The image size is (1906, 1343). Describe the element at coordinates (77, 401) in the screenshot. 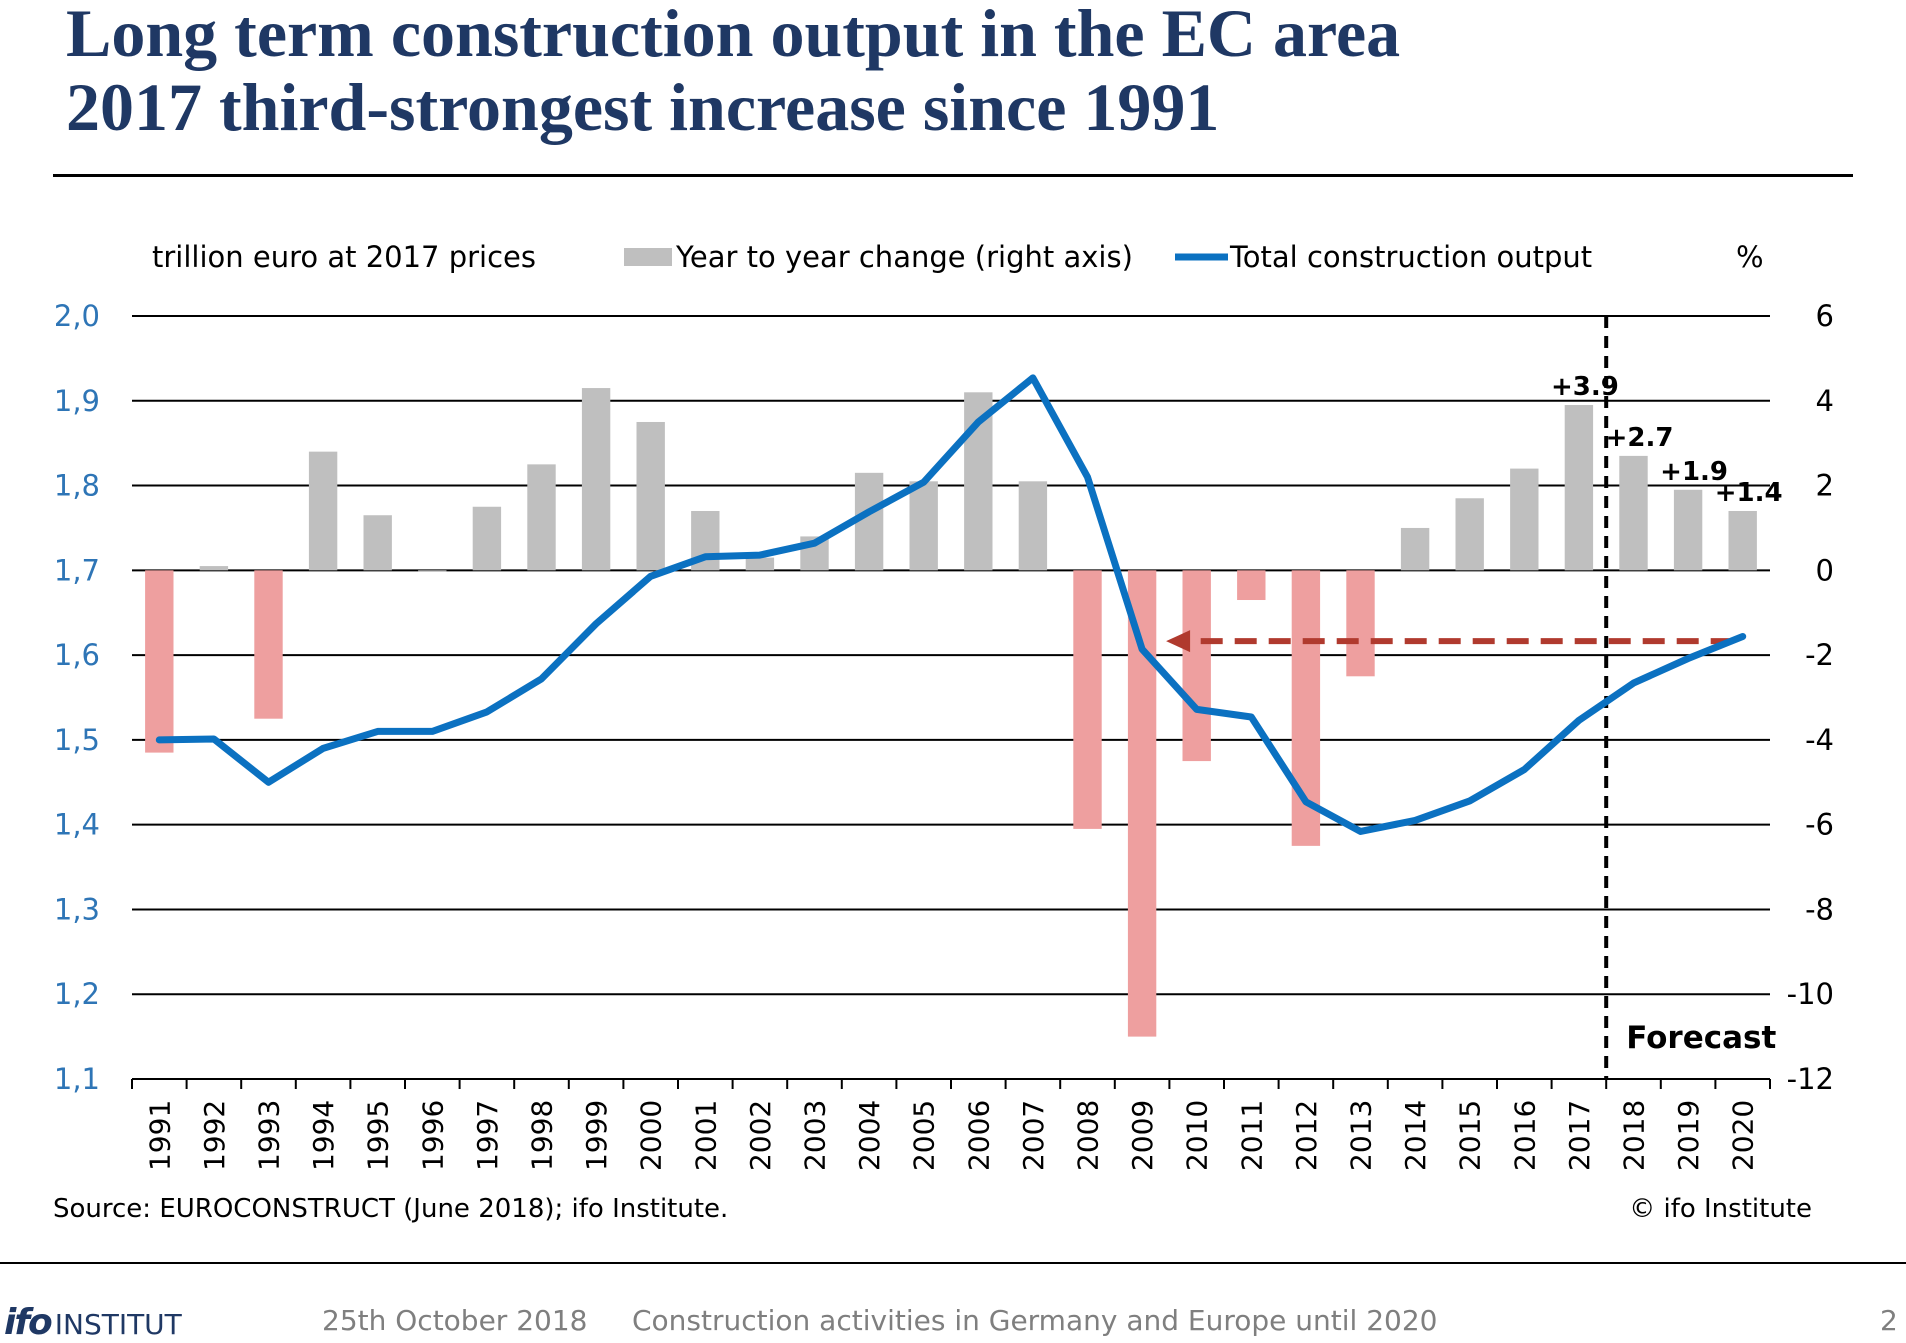

I see `left-axis-tick-label: 1,9` at that location.